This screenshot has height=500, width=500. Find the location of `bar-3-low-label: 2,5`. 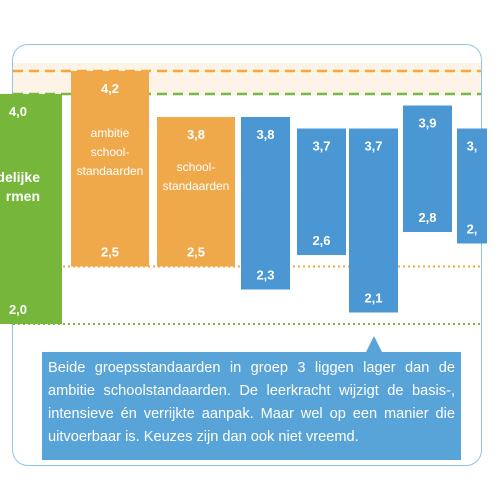

bar-3-low-label: 2,5 is located at coordinates (196, 252).